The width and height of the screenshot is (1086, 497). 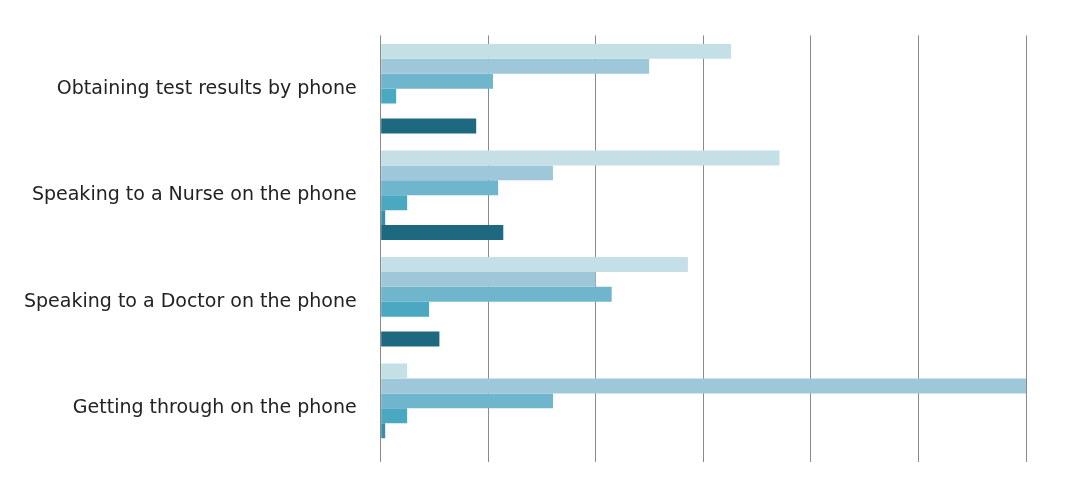 I want to click on y-tick-label: Getting through on the phone, so click(x=214, y=406).